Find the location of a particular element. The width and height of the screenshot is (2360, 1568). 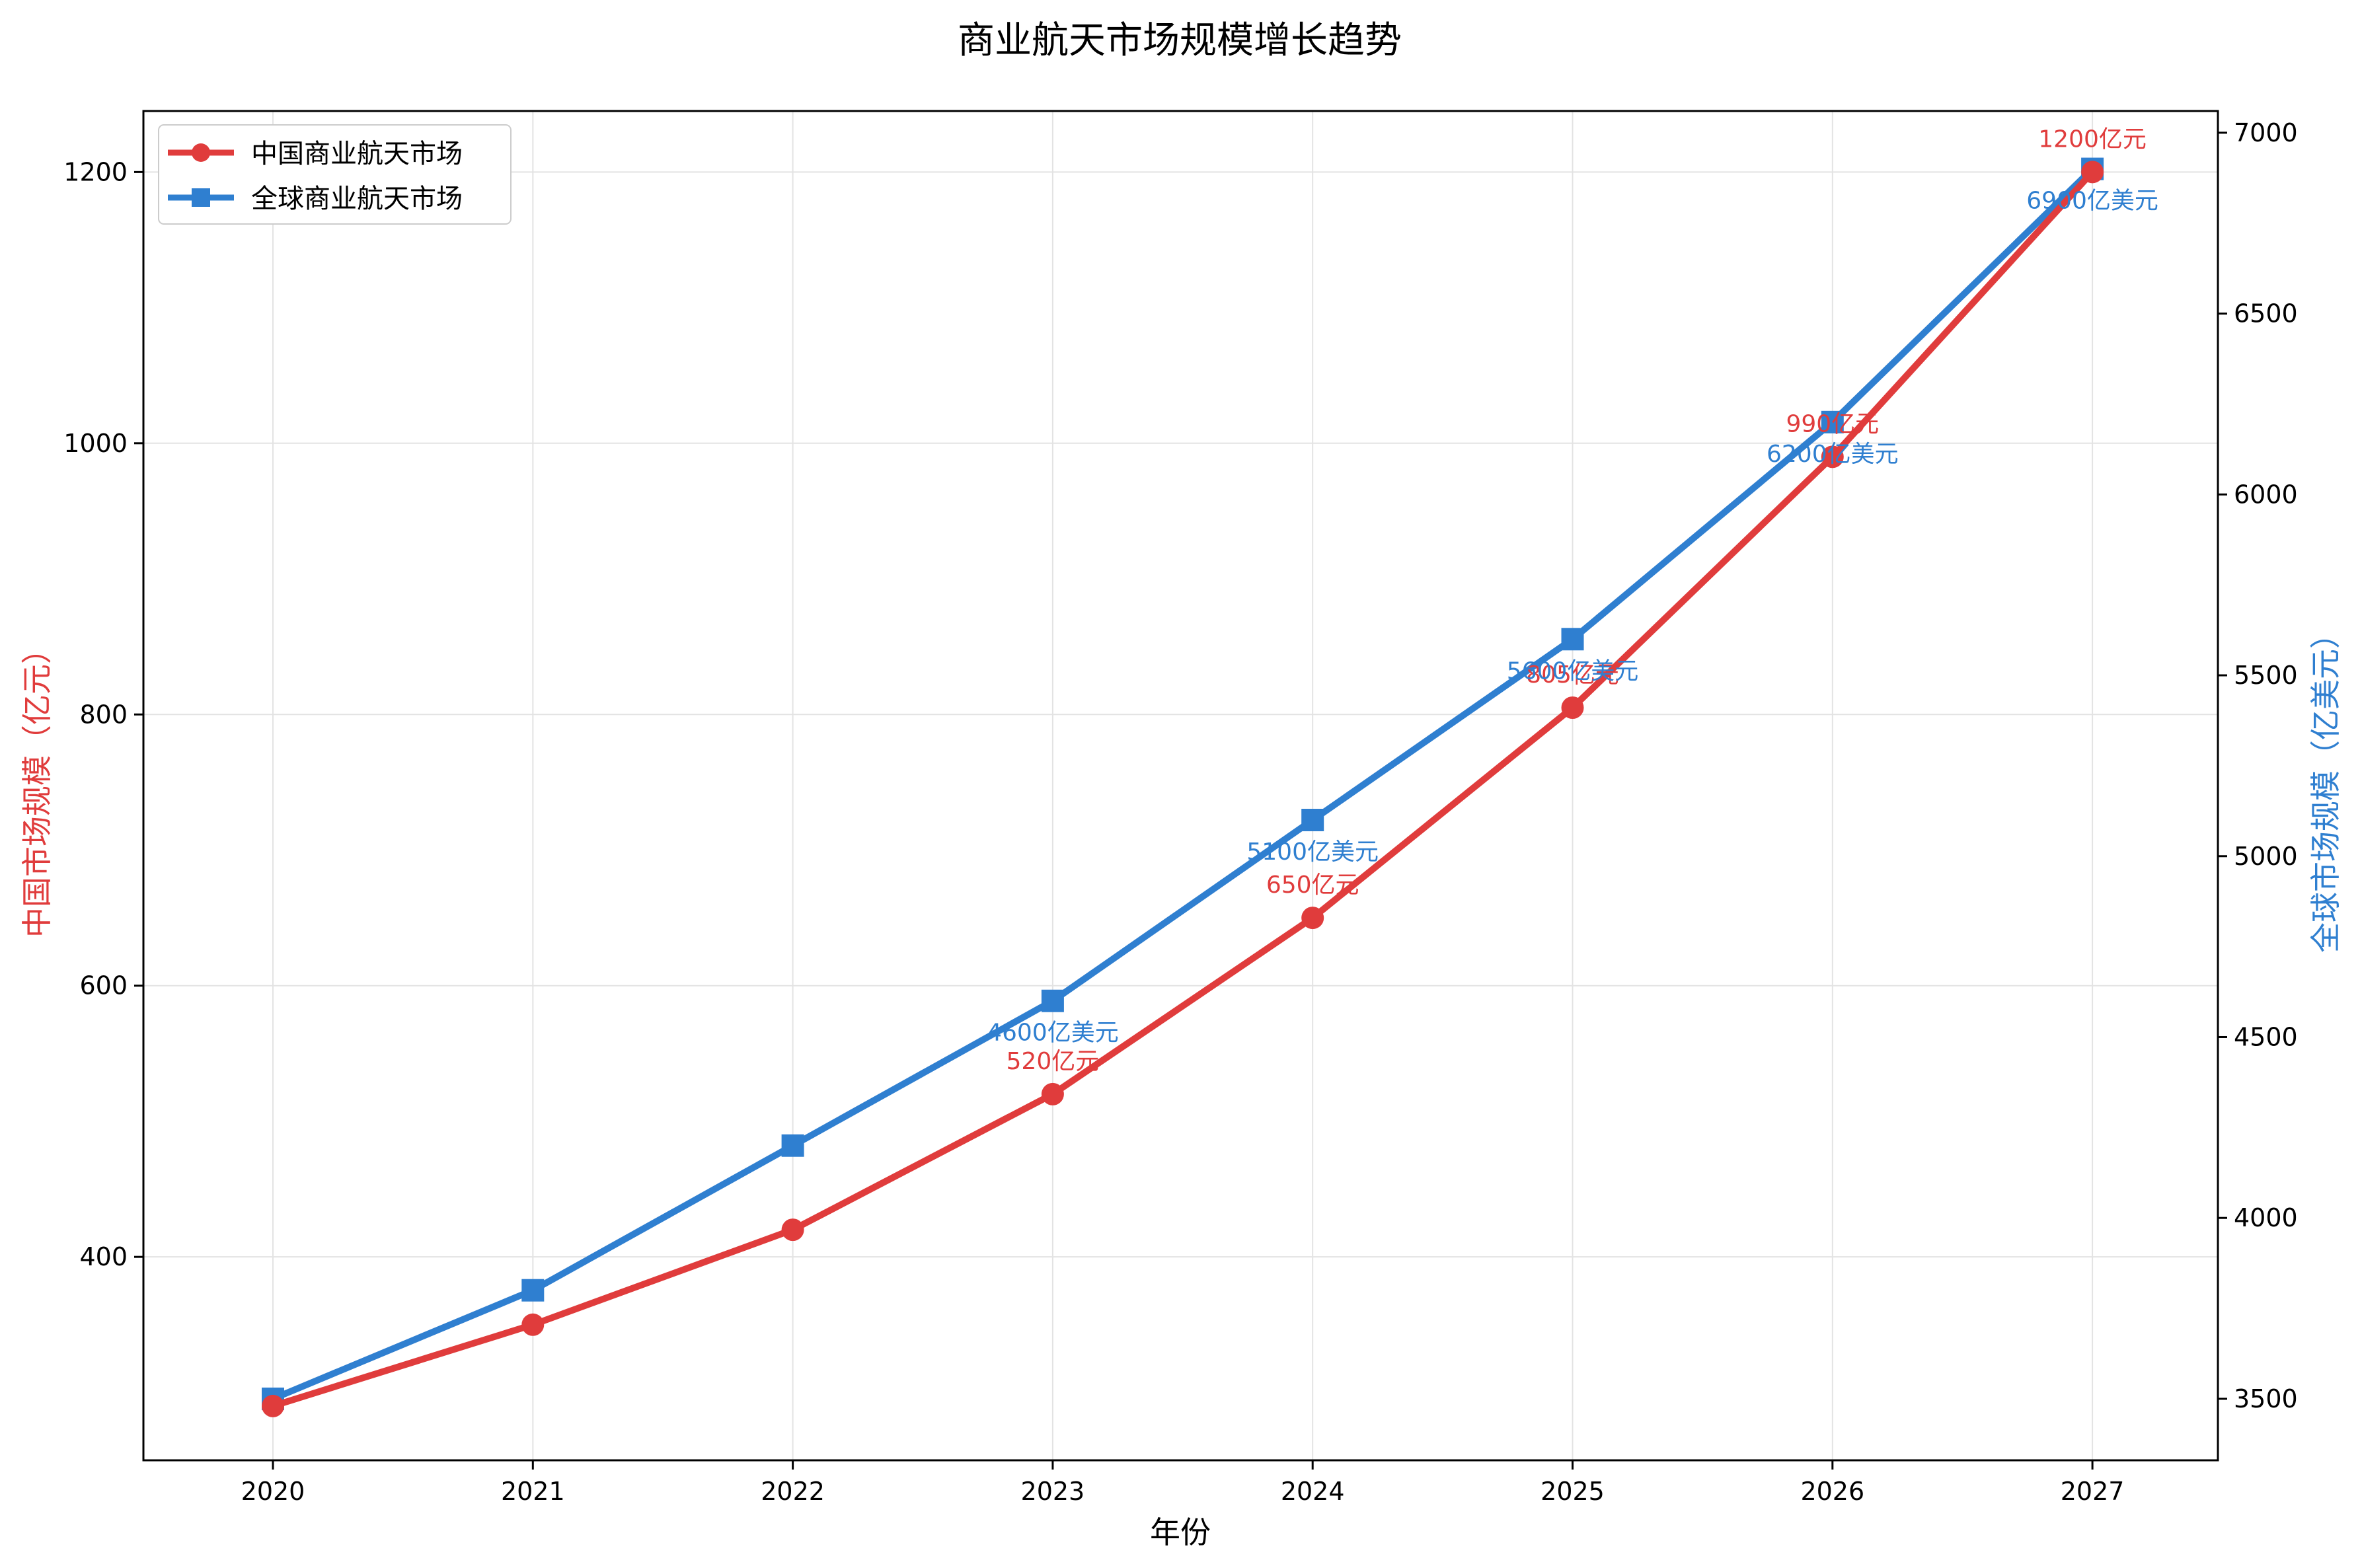

legend: 中国商业航天市场 全球商业航天市场 is located at coordinates (335, 174).